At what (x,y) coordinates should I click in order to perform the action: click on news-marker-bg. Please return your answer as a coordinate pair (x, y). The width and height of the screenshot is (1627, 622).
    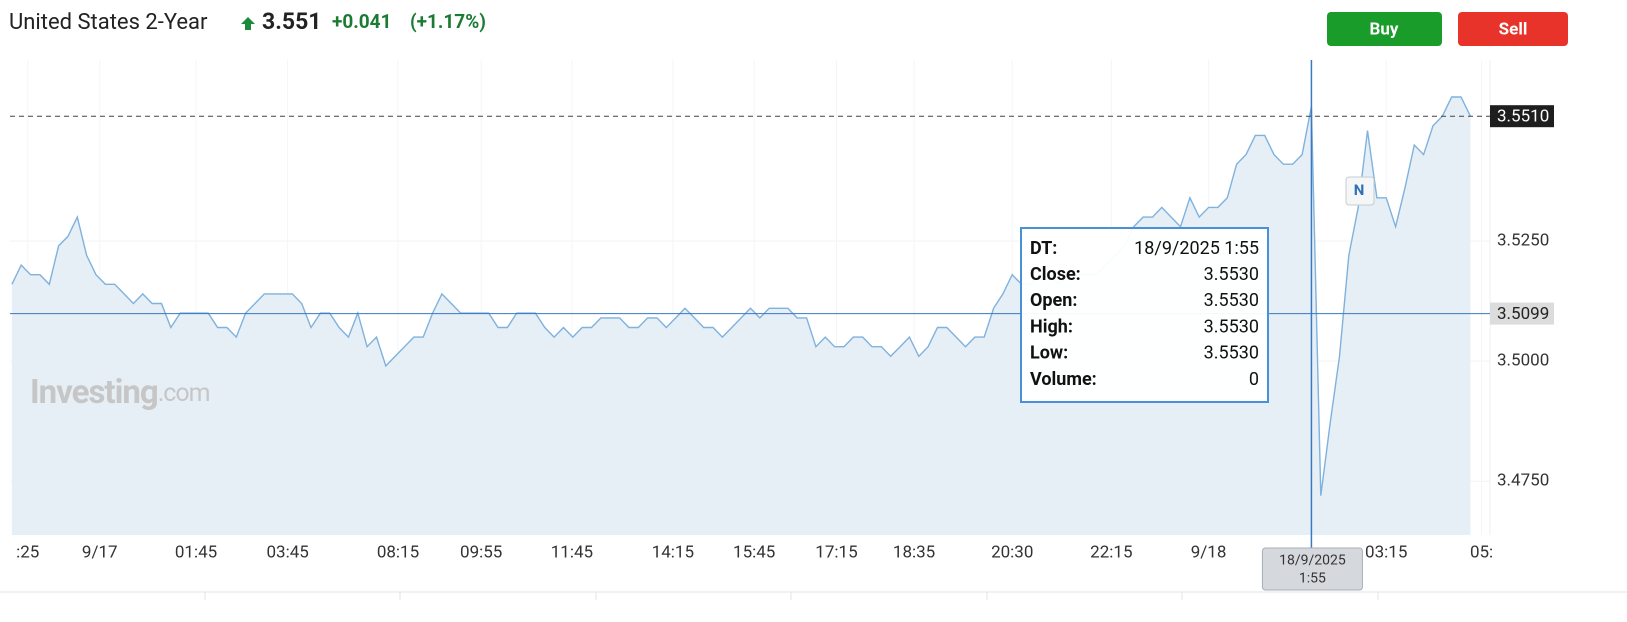
    Looking at the image, I should click on (1360, 191).